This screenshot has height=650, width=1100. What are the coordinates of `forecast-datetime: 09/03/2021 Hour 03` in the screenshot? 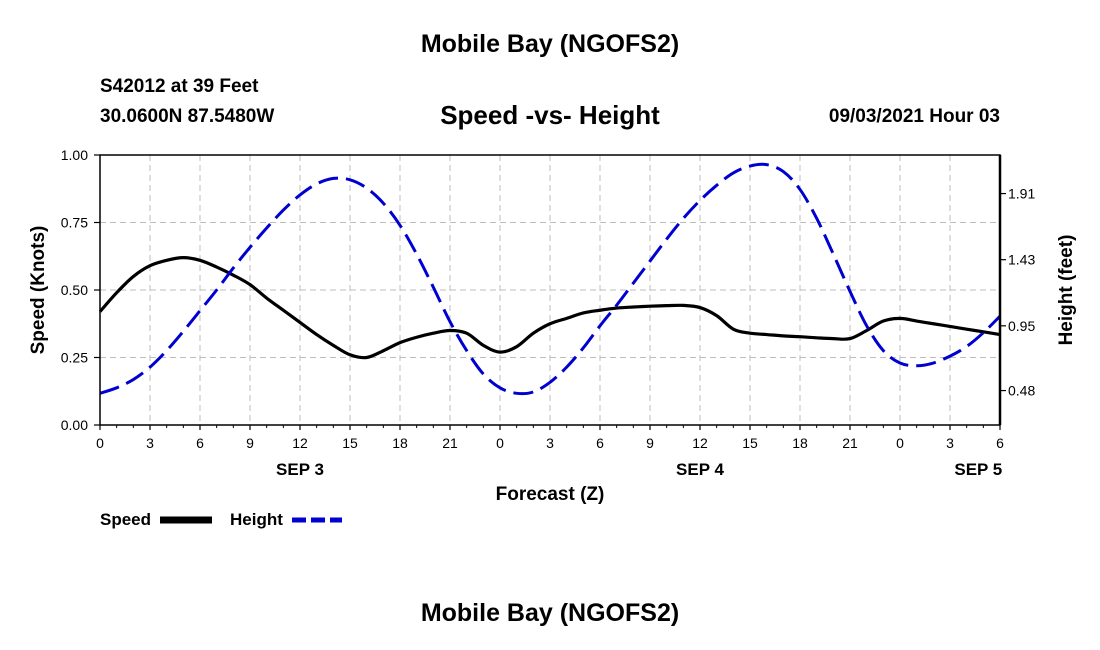 It's located at (914, 116).